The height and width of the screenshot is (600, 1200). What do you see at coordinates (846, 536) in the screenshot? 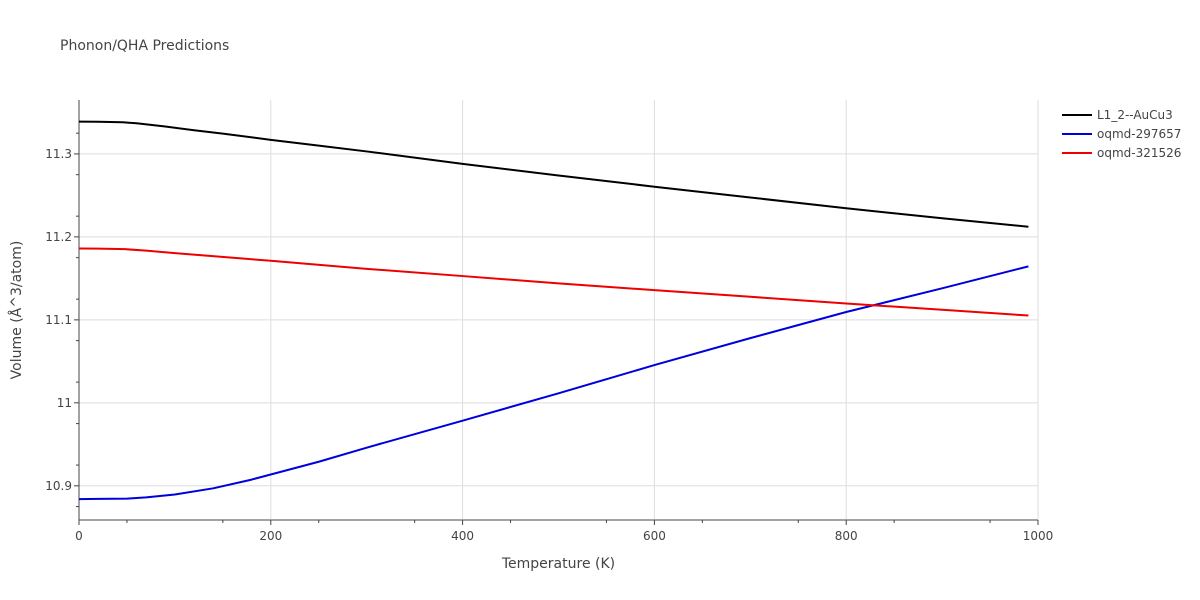
I see `x-tick-label: 800` at bounding box center [846, 536].